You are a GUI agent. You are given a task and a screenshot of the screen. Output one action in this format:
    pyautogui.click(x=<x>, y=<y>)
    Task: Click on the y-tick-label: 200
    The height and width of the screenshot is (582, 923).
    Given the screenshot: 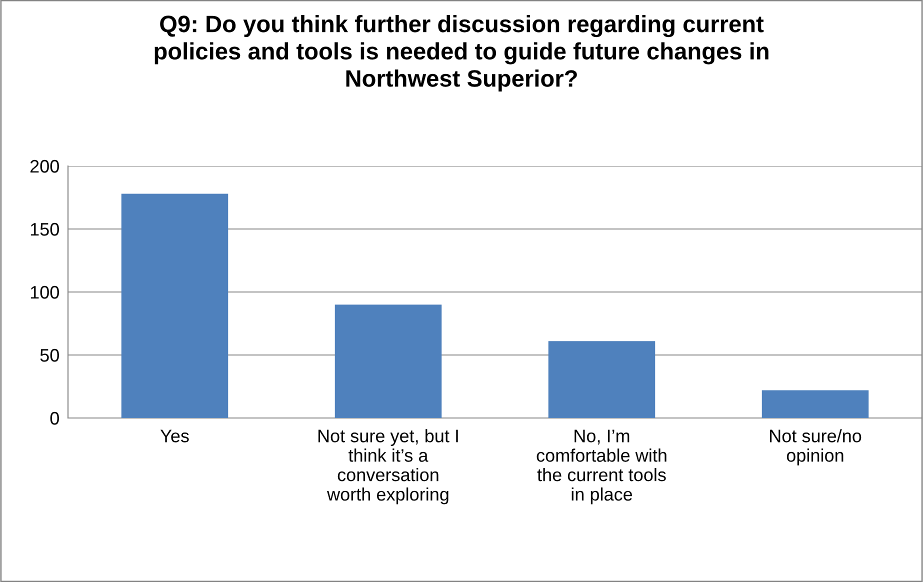 What is the action you would take?
    pyautogui.click(x=44, y=166)
    